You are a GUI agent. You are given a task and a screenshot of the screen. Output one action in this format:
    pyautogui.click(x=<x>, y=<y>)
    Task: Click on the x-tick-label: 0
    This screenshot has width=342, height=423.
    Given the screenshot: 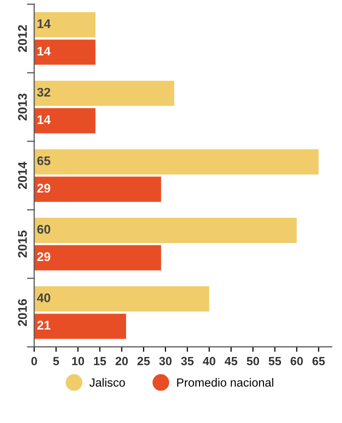 What is the action you would take?
    pyautogui.click(x=34, y=361)
    